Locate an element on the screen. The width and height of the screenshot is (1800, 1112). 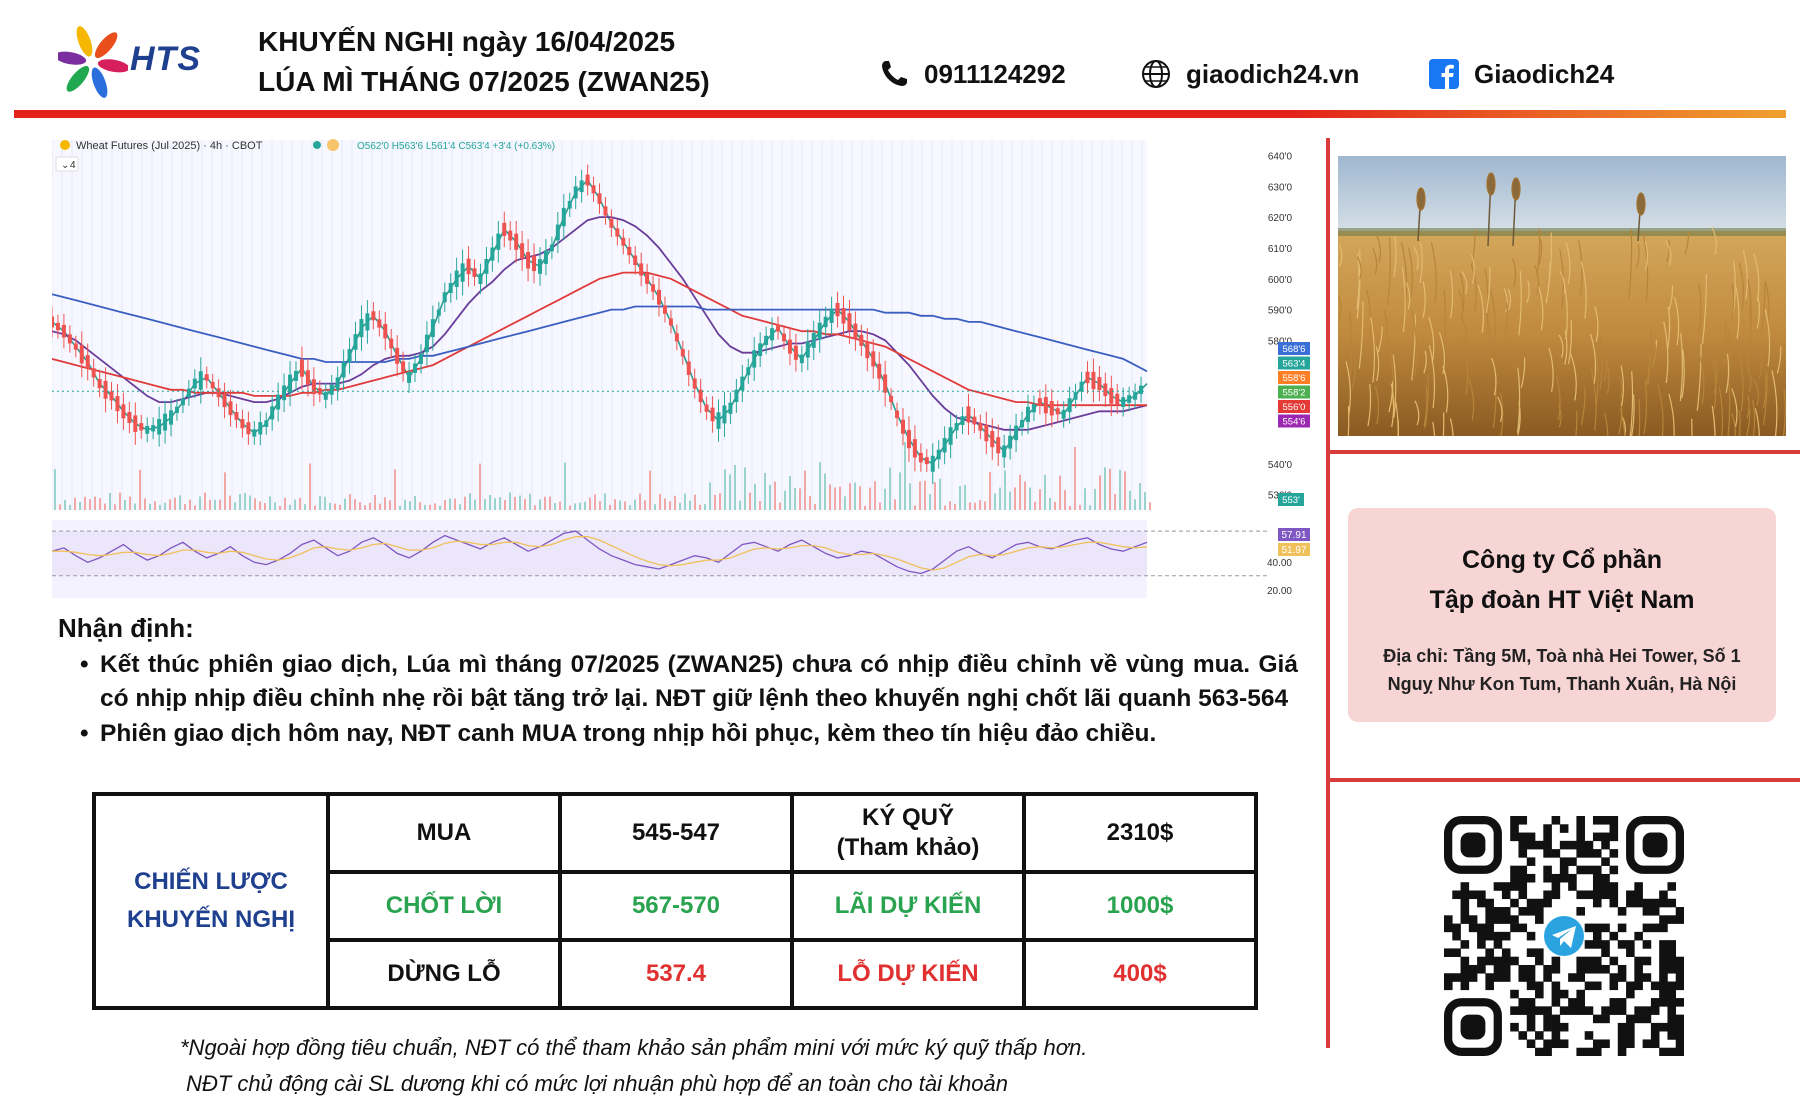
contact-phone: 0911124292 is located at coordinates (972, 74).